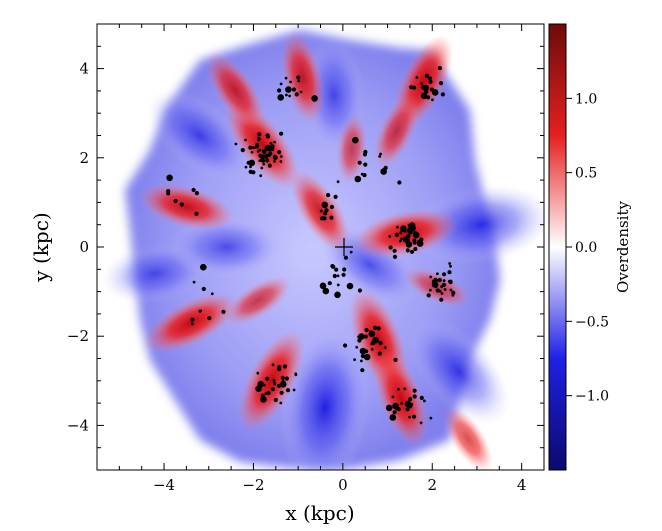 This screenshot has width=662, height=531. Describe the element at coordinates (78, 336) in the screenshot. I see `y-tick-label: −2` at that location.